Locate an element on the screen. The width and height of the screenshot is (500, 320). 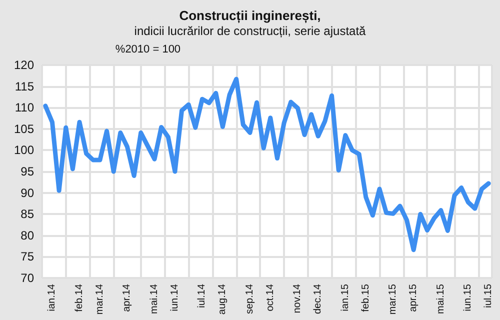
x-tick-label: apr.15 is located at coordinates (414, 298).